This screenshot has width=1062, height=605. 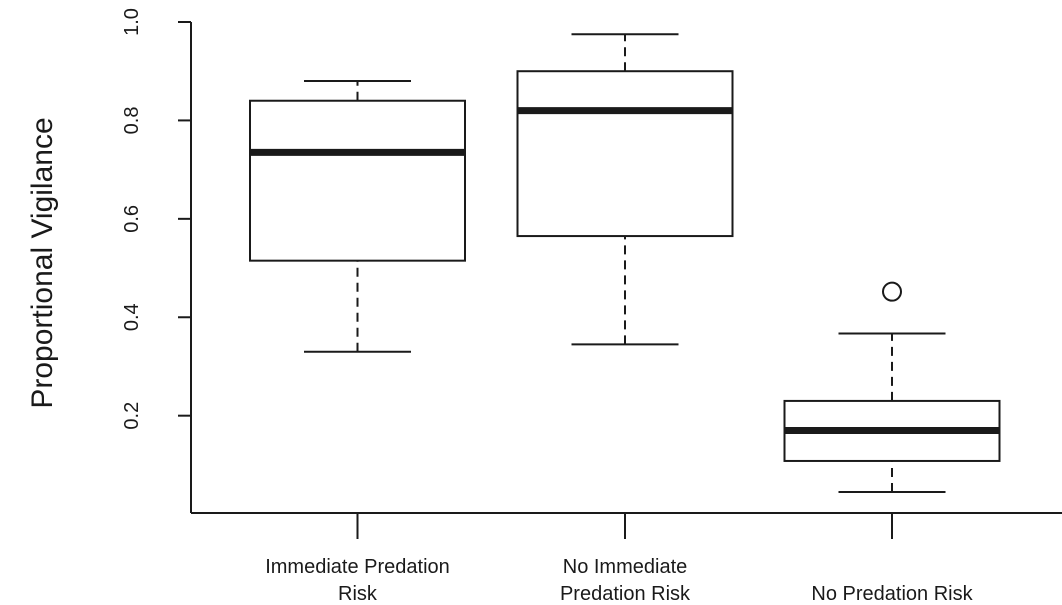 What do you see at coordinates (132, 219) in the screenshot?
I see `y-tick-label: 0.6` at bounding box center [132, 219].